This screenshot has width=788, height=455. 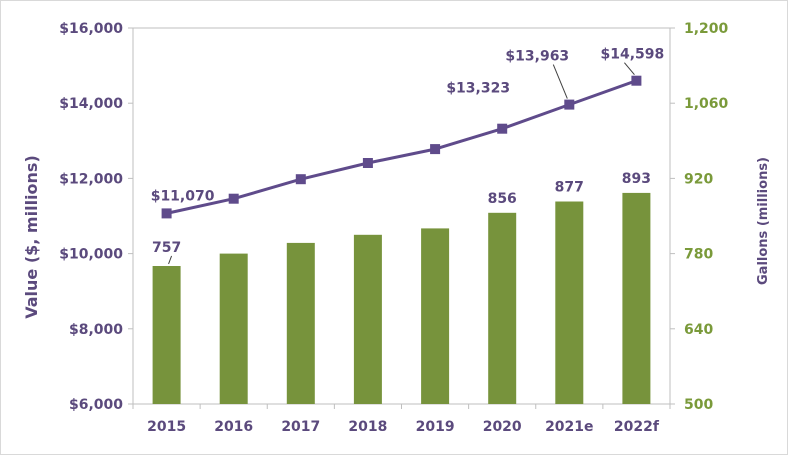 What do you see at coordinates (300, 323) in the screenshot?
I see `bar-2017` at bounding box center [300, 323].